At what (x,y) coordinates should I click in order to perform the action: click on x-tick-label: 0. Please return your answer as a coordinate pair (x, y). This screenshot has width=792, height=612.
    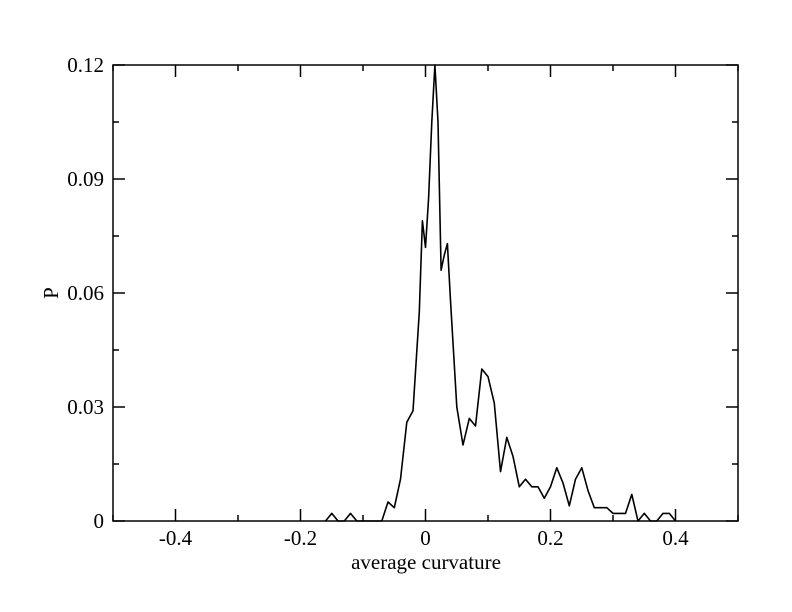
    Looking at the image, I should click on (425, 538).